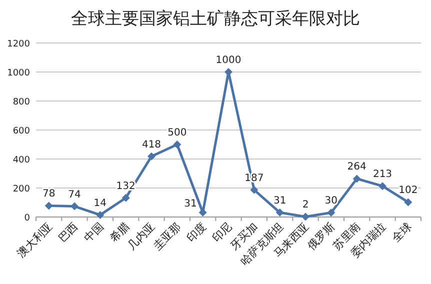 This screenshot has width=431, height=284. I want to click on y-tick-label: 1200, so click(18, 45).